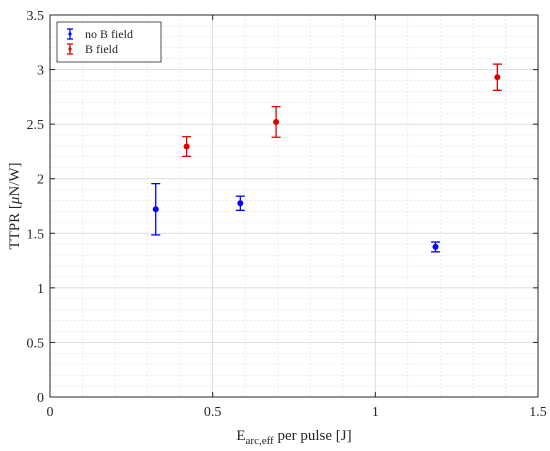 This screenshot has width=550, height=451. I want to click on x-tick-label: 0, so click(50, 412).